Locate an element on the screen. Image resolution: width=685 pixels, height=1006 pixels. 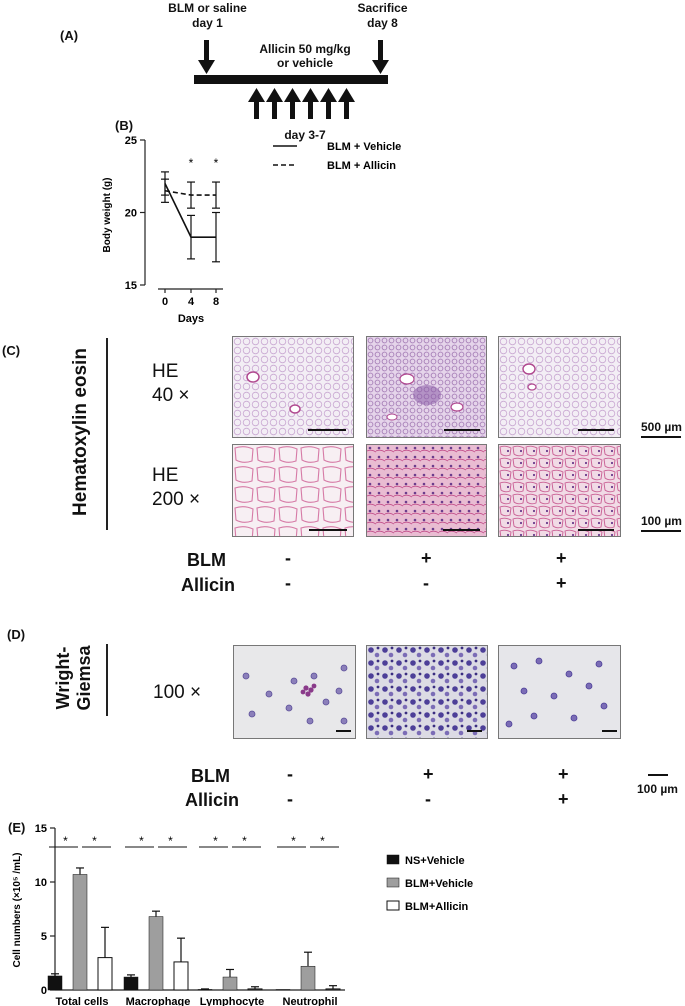
allicin-dose-label: Allicin 50 mg/kg or vehicle is located at coordinates (305, 56).